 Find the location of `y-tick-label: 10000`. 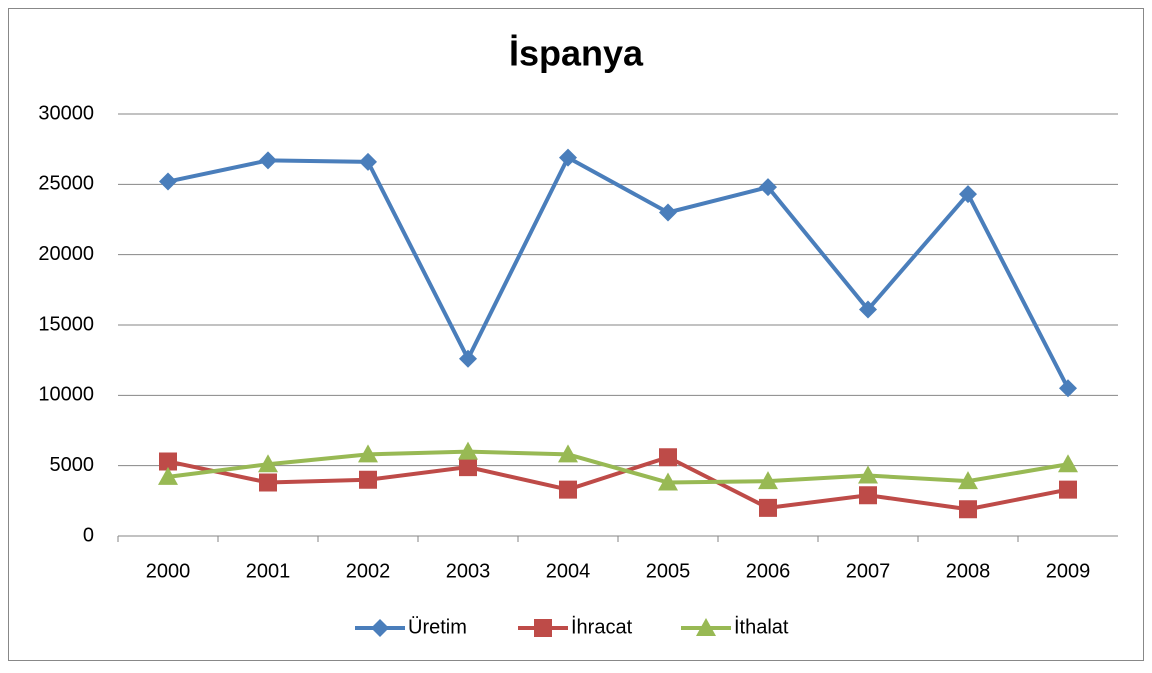

y-tick-label: 10000 is located at coordinates (66, 395).